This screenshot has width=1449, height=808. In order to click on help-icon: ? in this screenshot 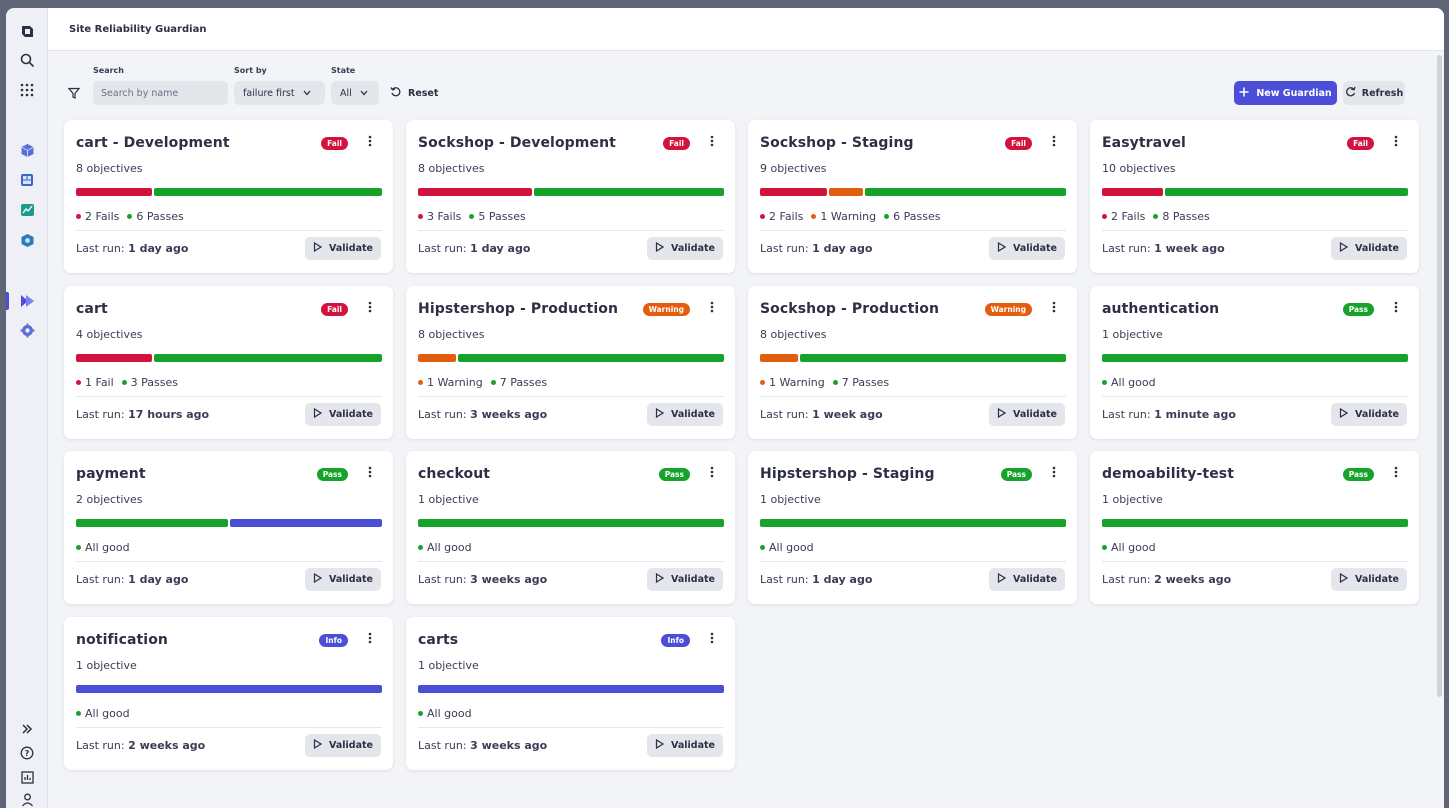, I will do `click(27, 753)`.